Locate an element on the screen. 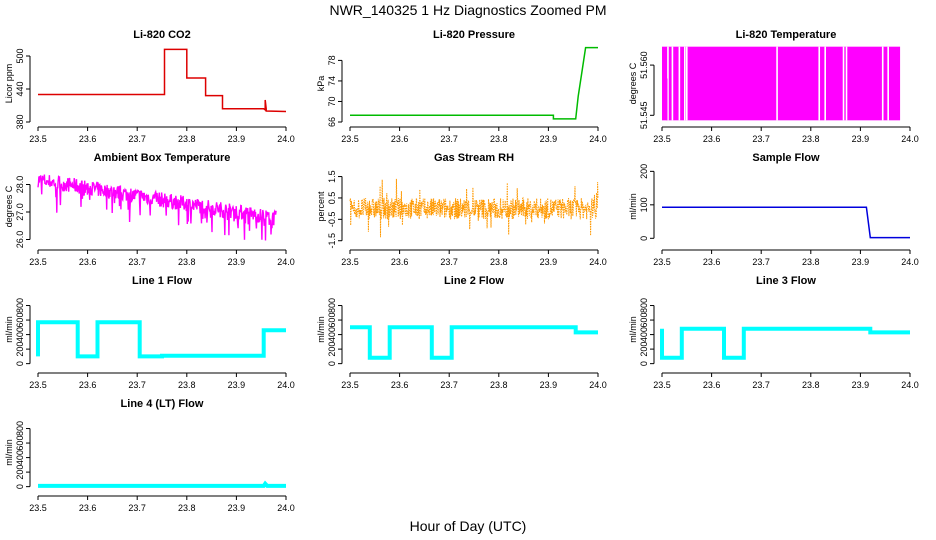  y-axis-label: kPa is located at coordinates (321, 84).